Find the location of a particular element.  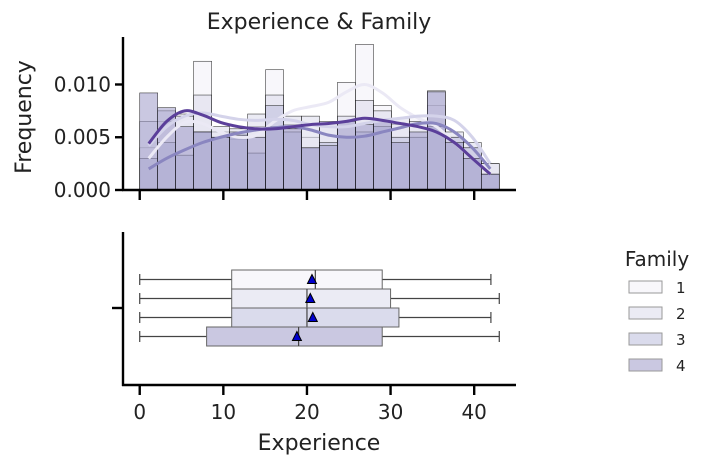

x-tick-label: 20 is located at coordinates (306, 412).